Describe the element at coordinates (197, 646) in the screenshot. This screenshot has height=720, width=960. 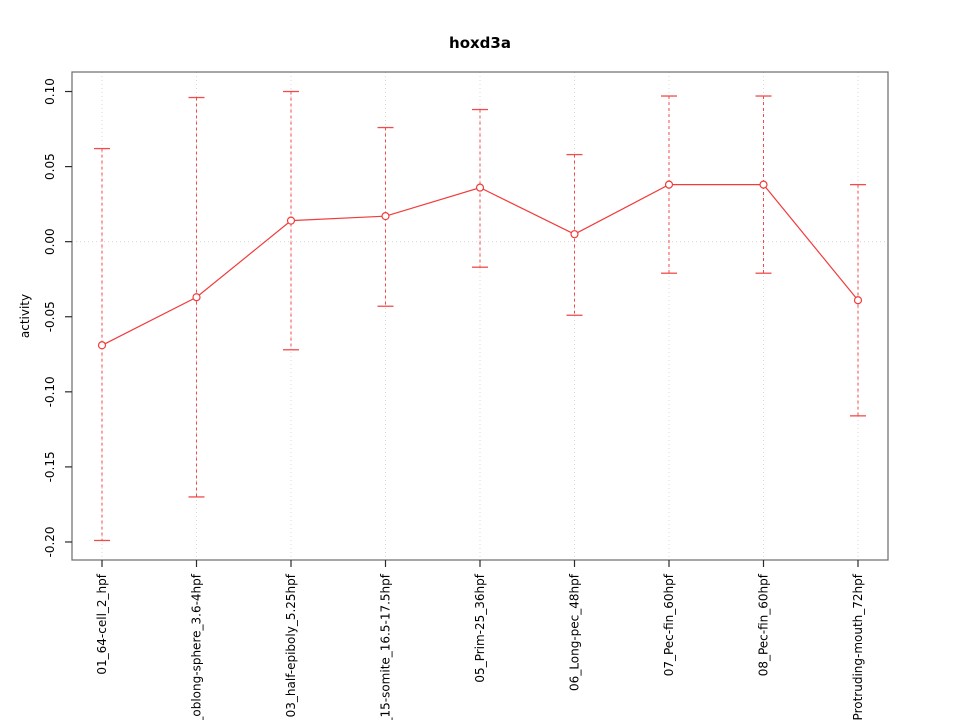
I see `x-category-label: 02_oblong-sphere_3.6-4hpf` at that location.